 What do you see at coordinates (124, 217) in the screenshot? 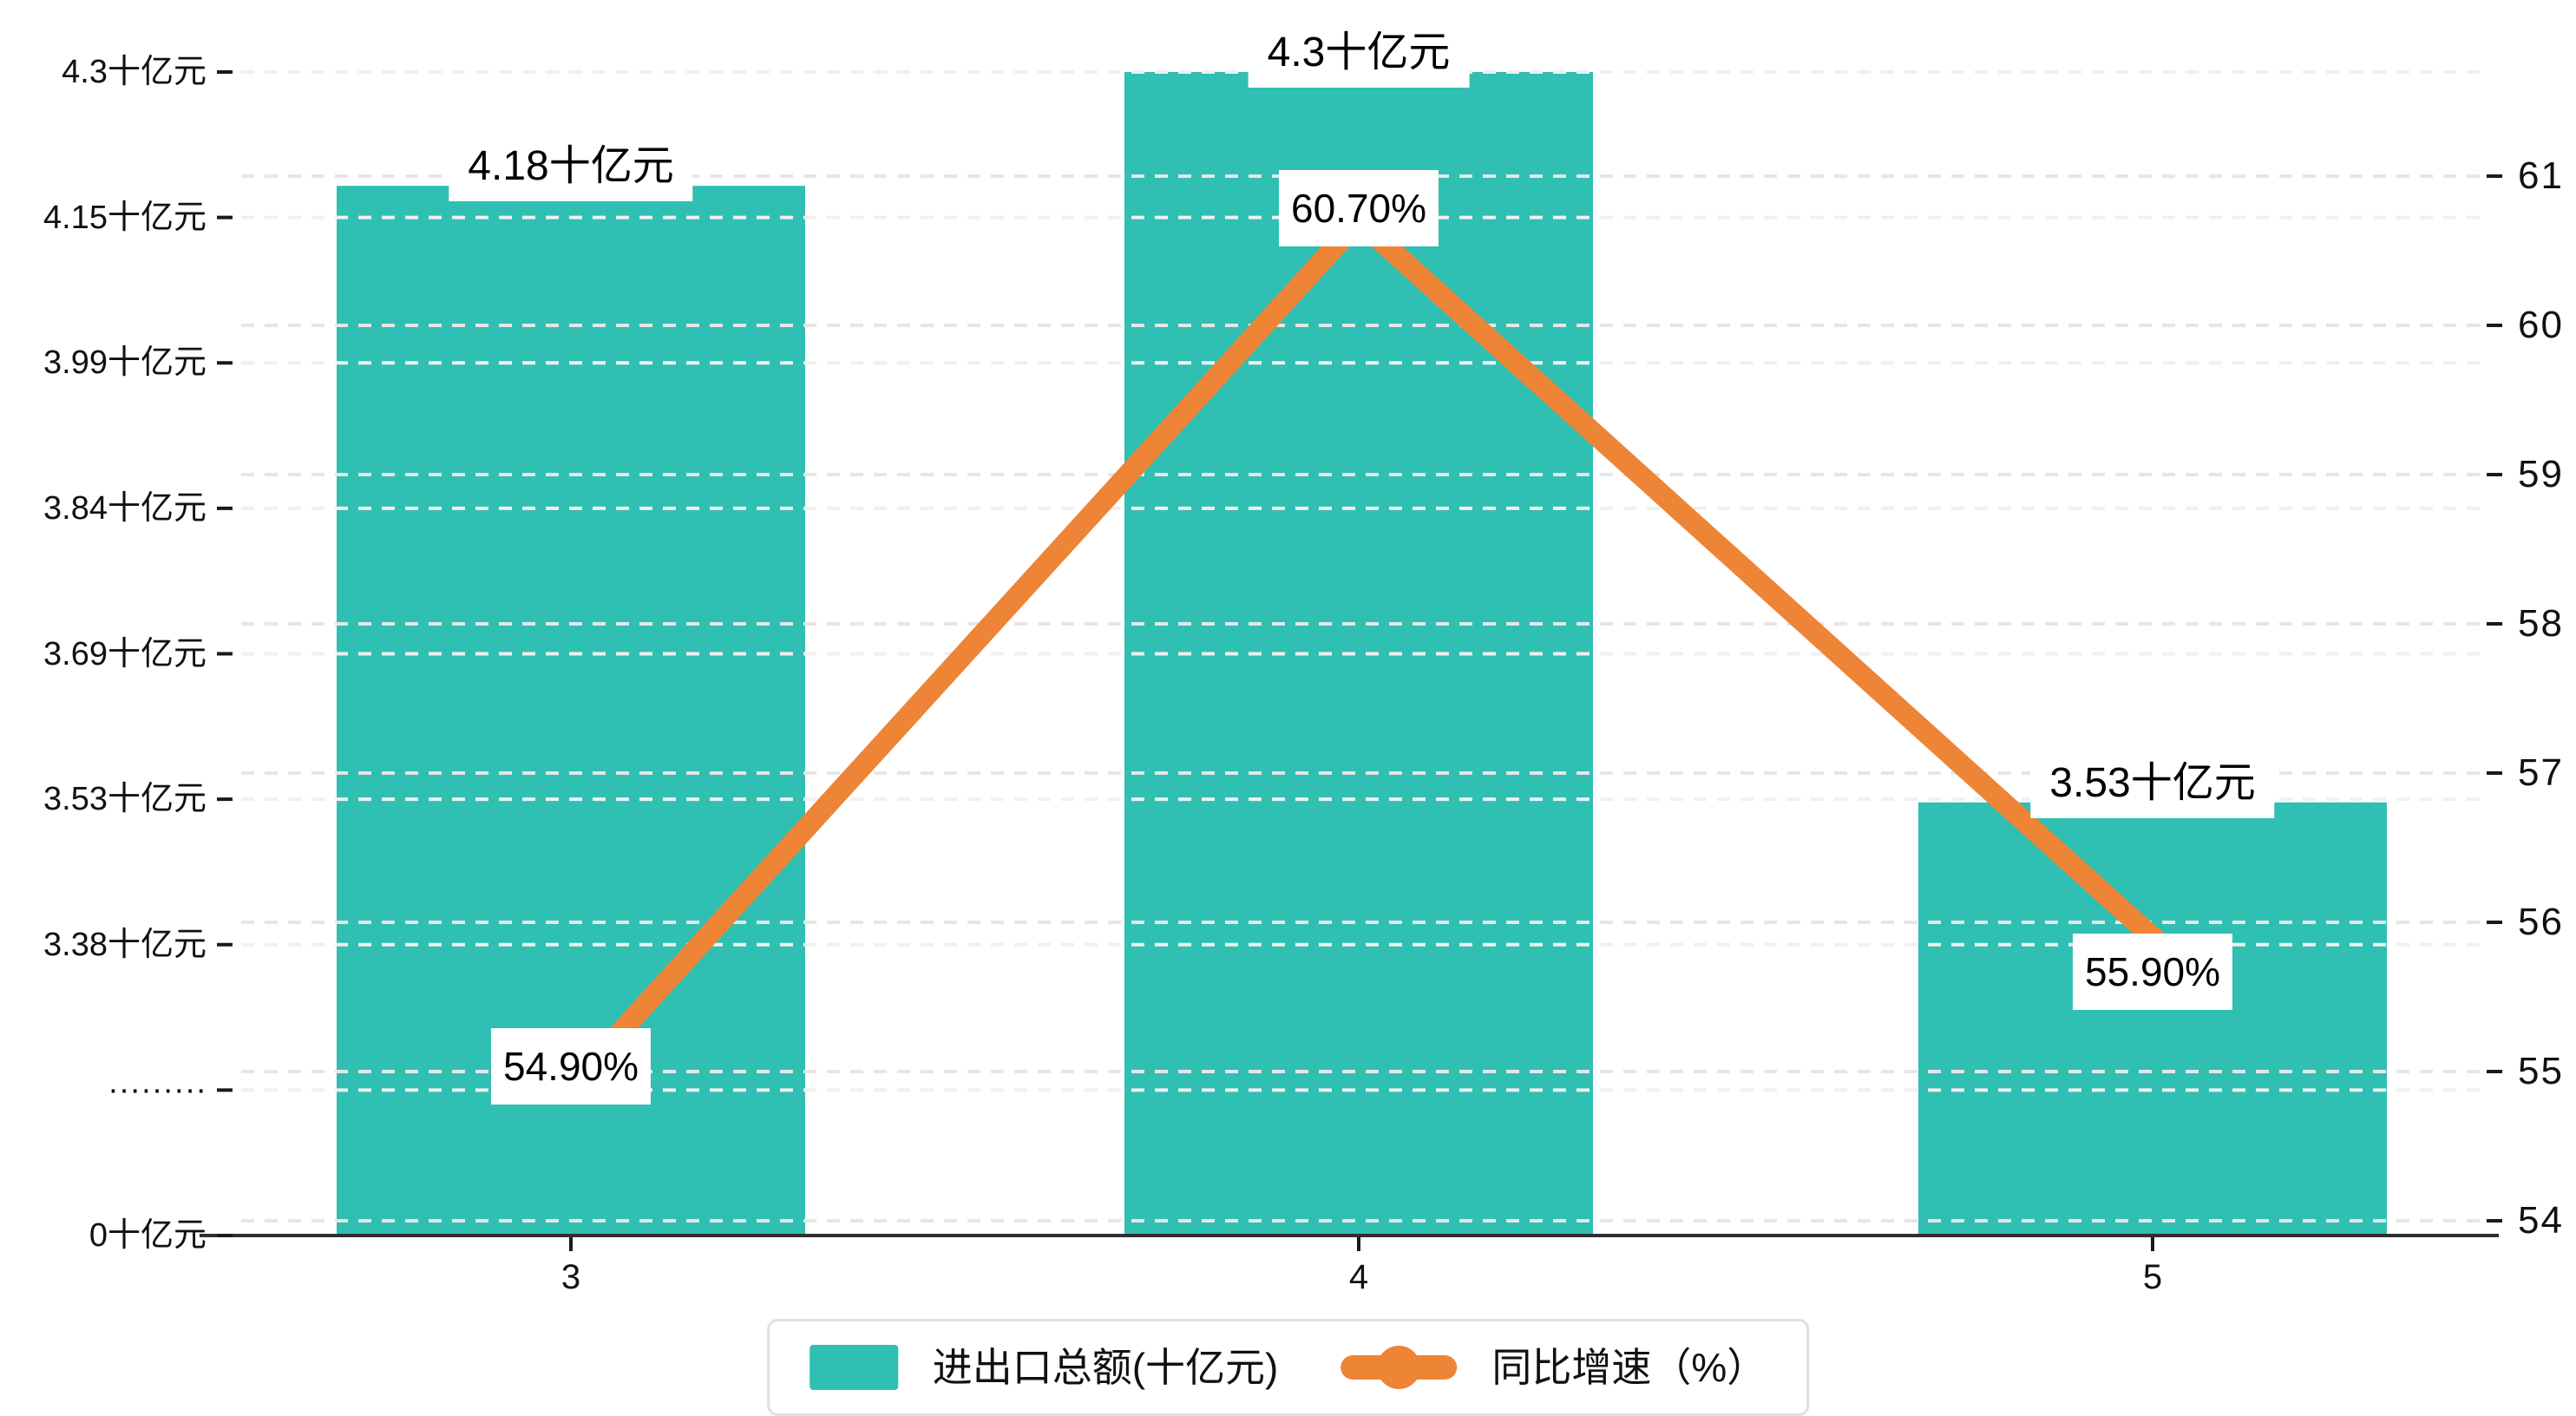
I see `left-axis-label: 4.15十亿元` at bounding box center [124, 217].